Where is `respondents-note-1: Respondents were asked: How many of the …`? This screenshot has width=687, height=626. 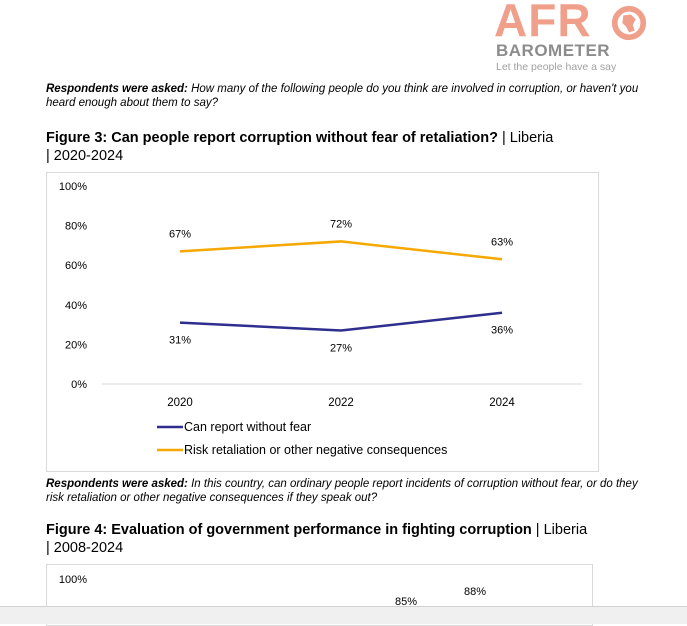
respondents-note-1: Respondents were asked: How many of the … is located at coordinates (348, 96).